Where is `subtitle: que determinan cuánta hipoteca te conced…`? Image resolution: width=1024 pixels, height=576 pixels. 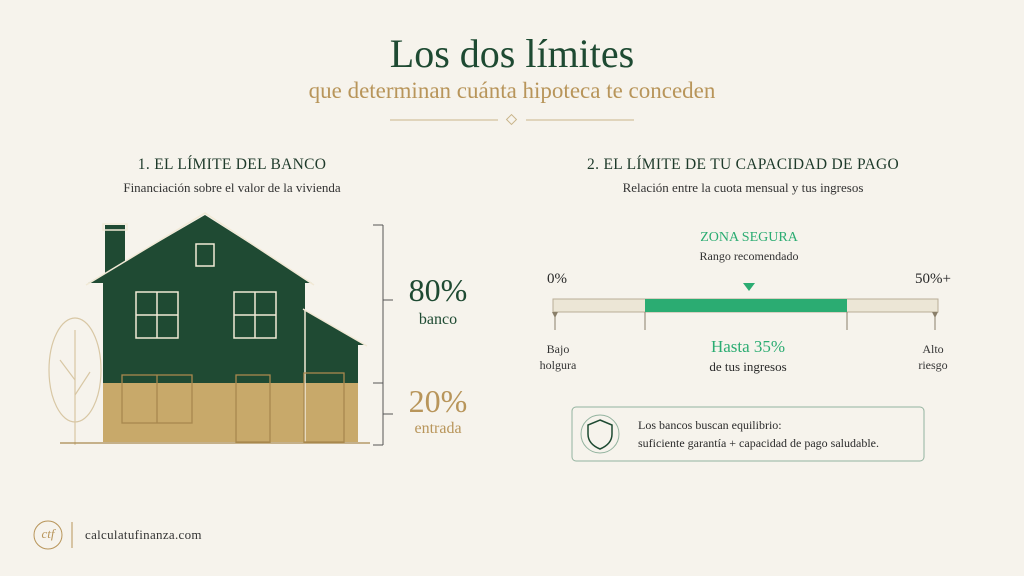 subtitle: que determinan cuánta hipoteca te conced… is located at coordinates (512, 90).